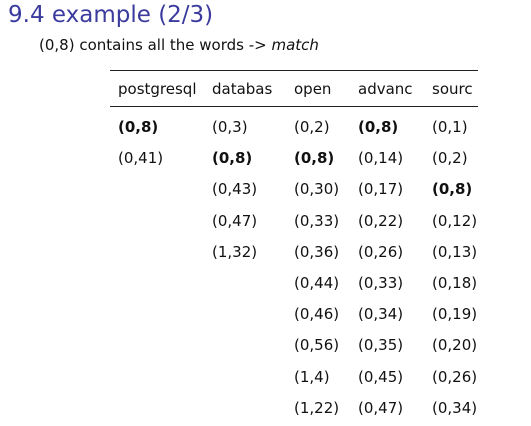 The height and width of the screenshot is (426, 531). I want to click on posting-cell: (0,22), so click(381, 220).